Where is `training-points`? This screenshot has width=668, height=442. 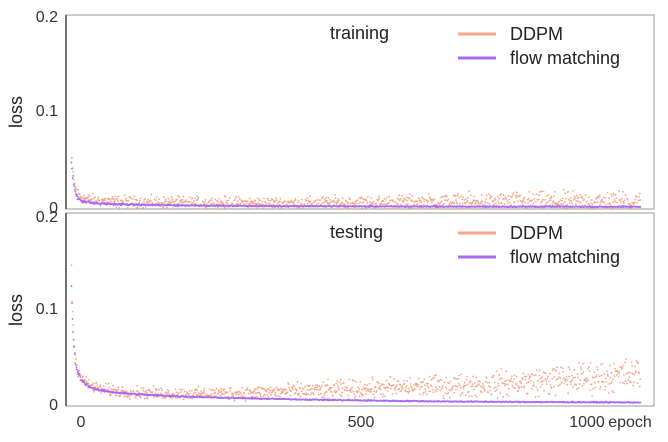
training-points is located at coordinates (356, 183).